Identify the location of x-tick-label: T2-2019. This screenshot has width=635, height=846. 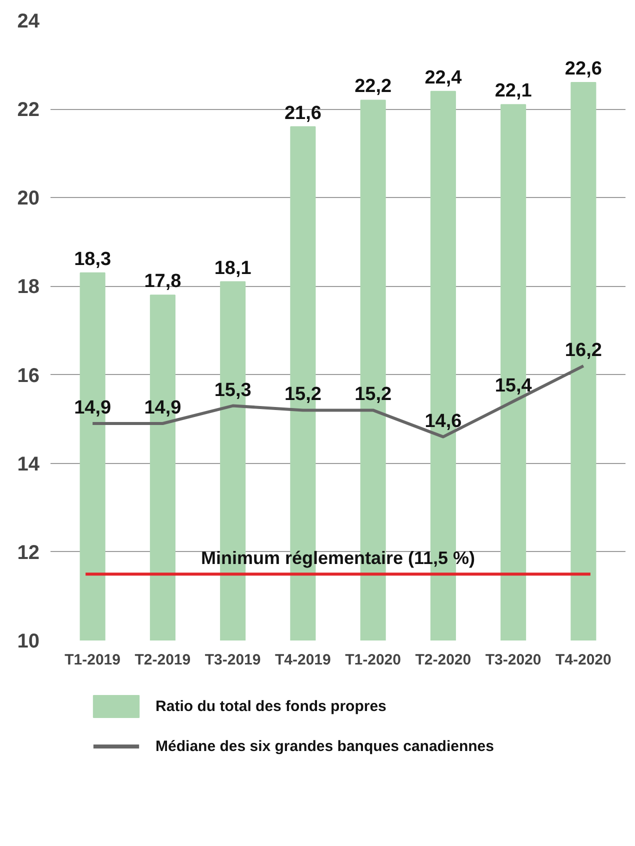
(162, 660).